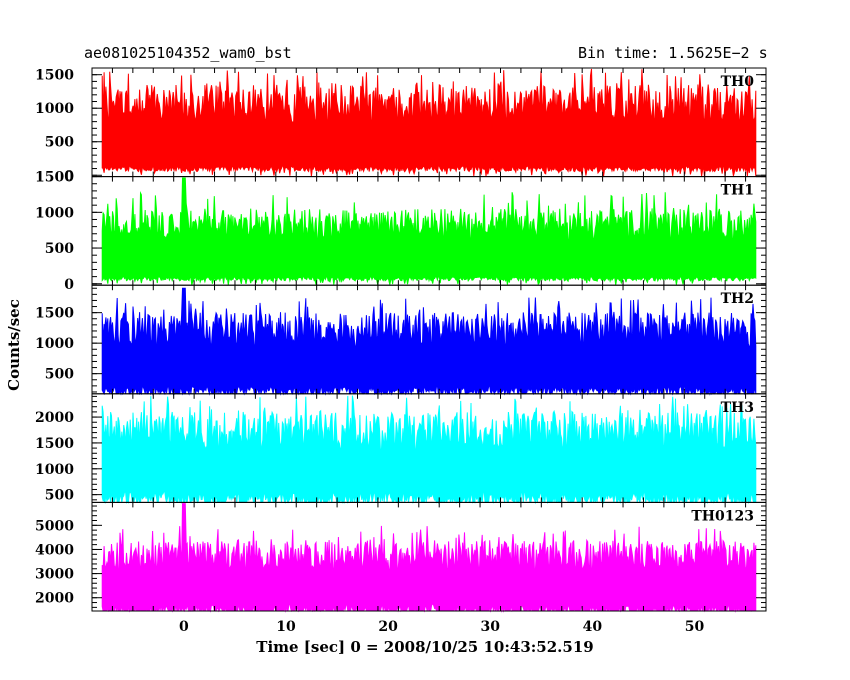 This screenshot has height=680, width=850. Describe the element at coordinates (429, 341) in the screenshot. I see `series-th2-band` at that location.